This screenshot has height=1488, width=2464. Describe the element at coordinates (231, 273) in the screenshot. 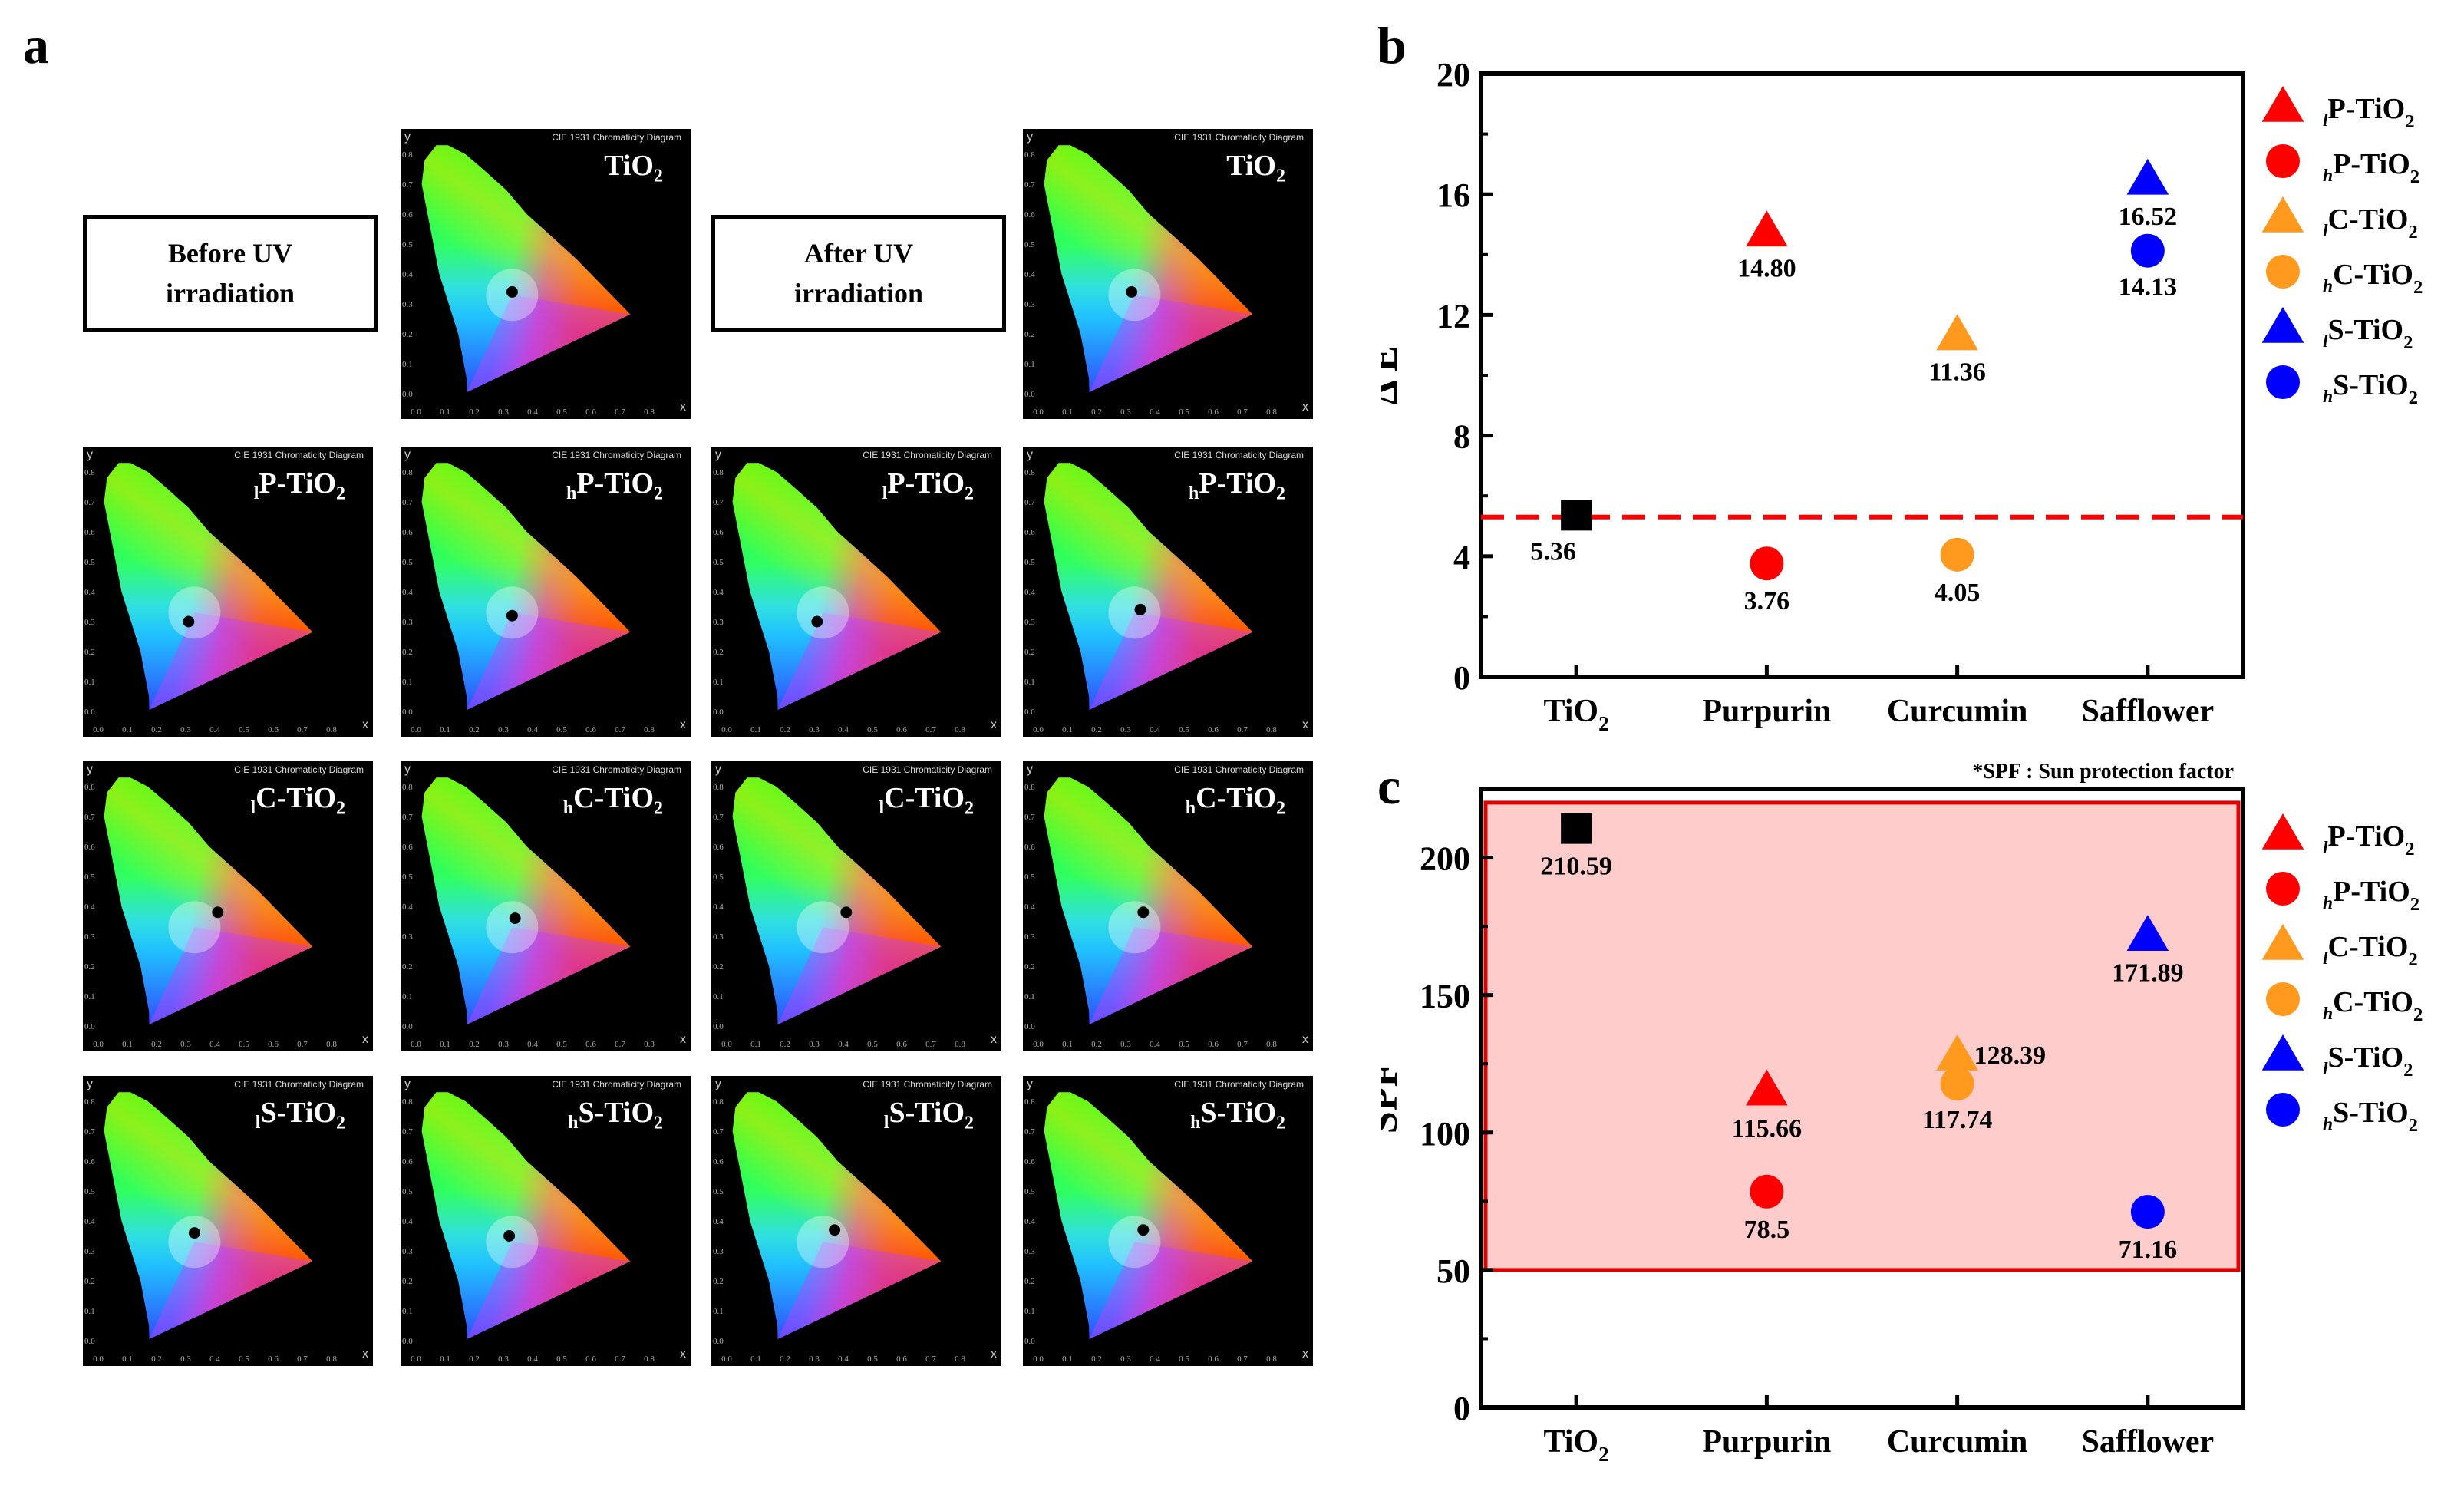

I see `before-uv-label: Before UV irradiation` at that location.